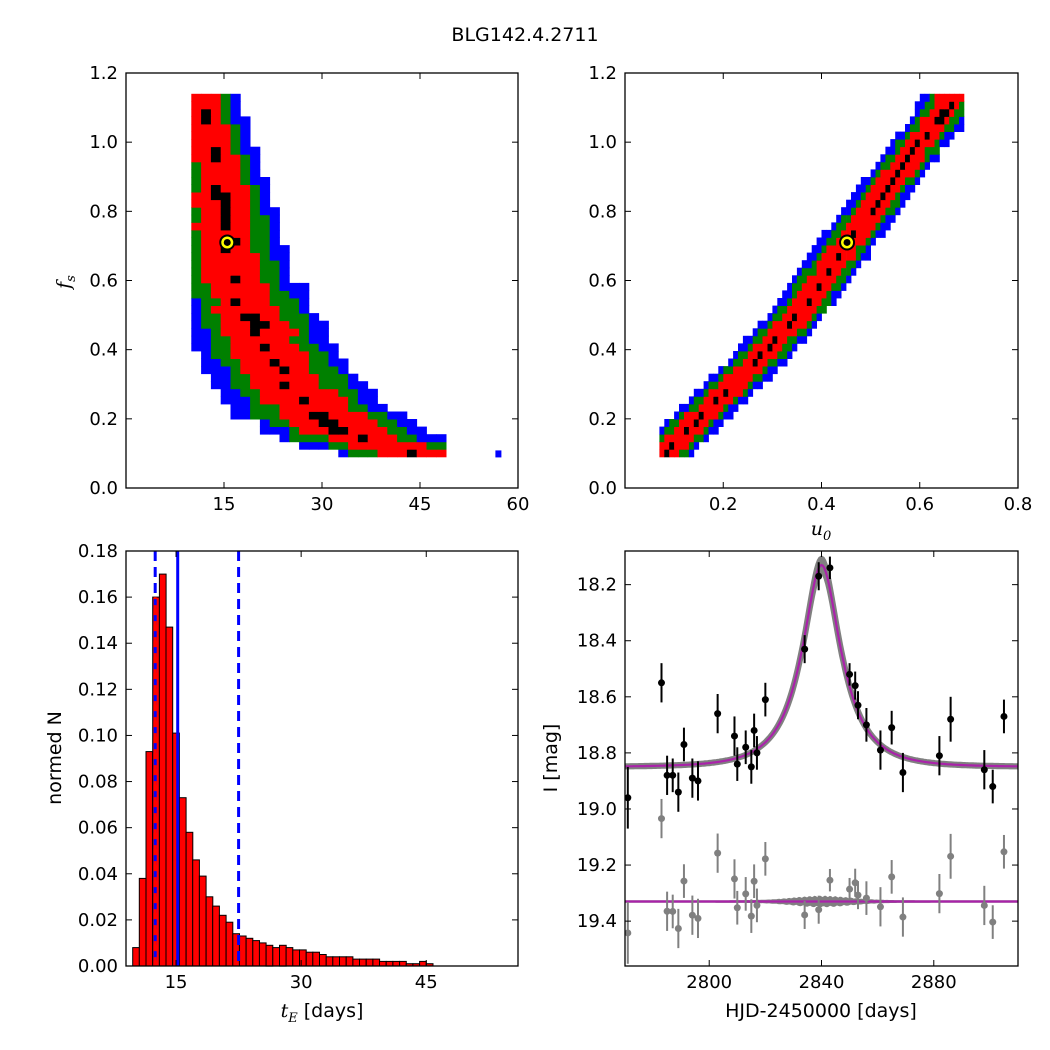  Describe the element at coordinates (667, 775) in the screenshot. I see `data-point` at that location.